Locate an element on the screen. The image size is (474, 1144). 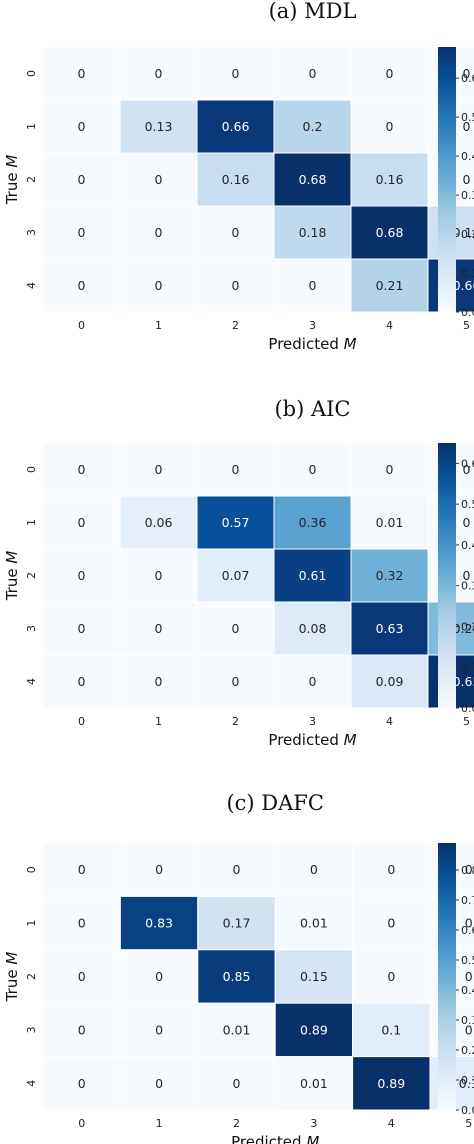
cell-value-label: 0.65 is located at coordinates (463, 681).